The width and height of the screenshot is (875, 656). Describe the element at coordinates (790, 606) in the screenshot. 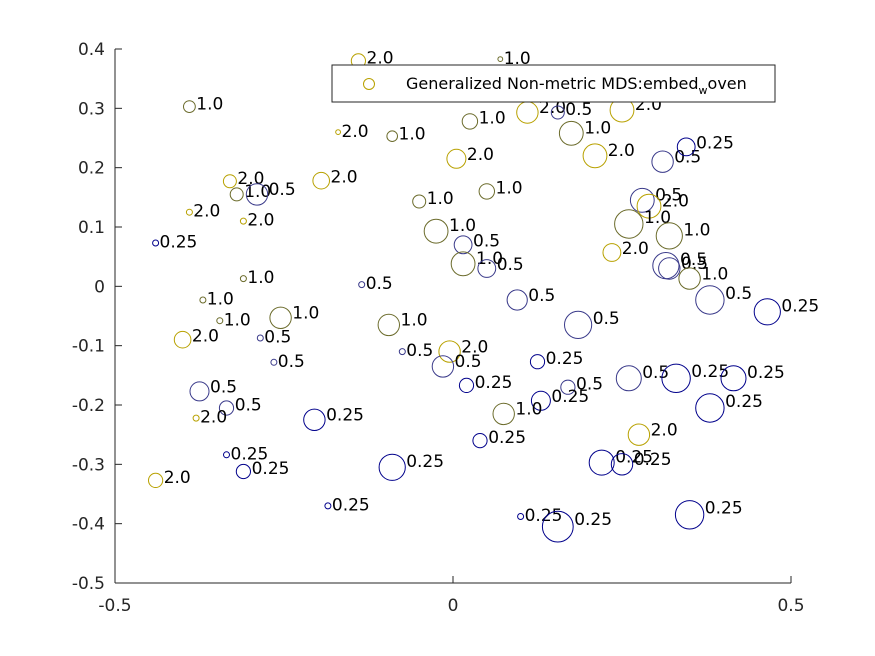

I see `x-tick-label: 0.5` at that location.